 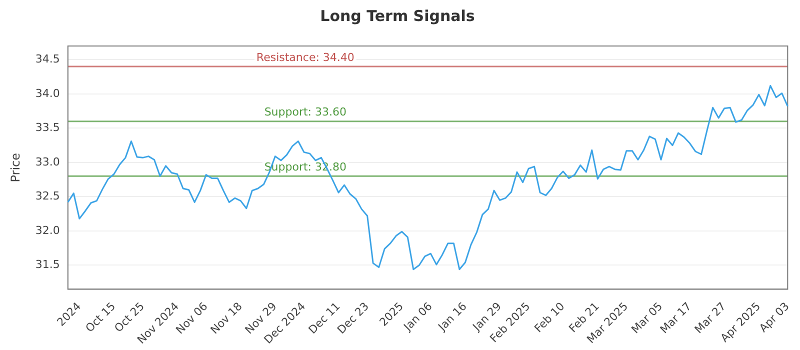 I want to click on y-tick-label: 34.0, so click(x=47, y=93).